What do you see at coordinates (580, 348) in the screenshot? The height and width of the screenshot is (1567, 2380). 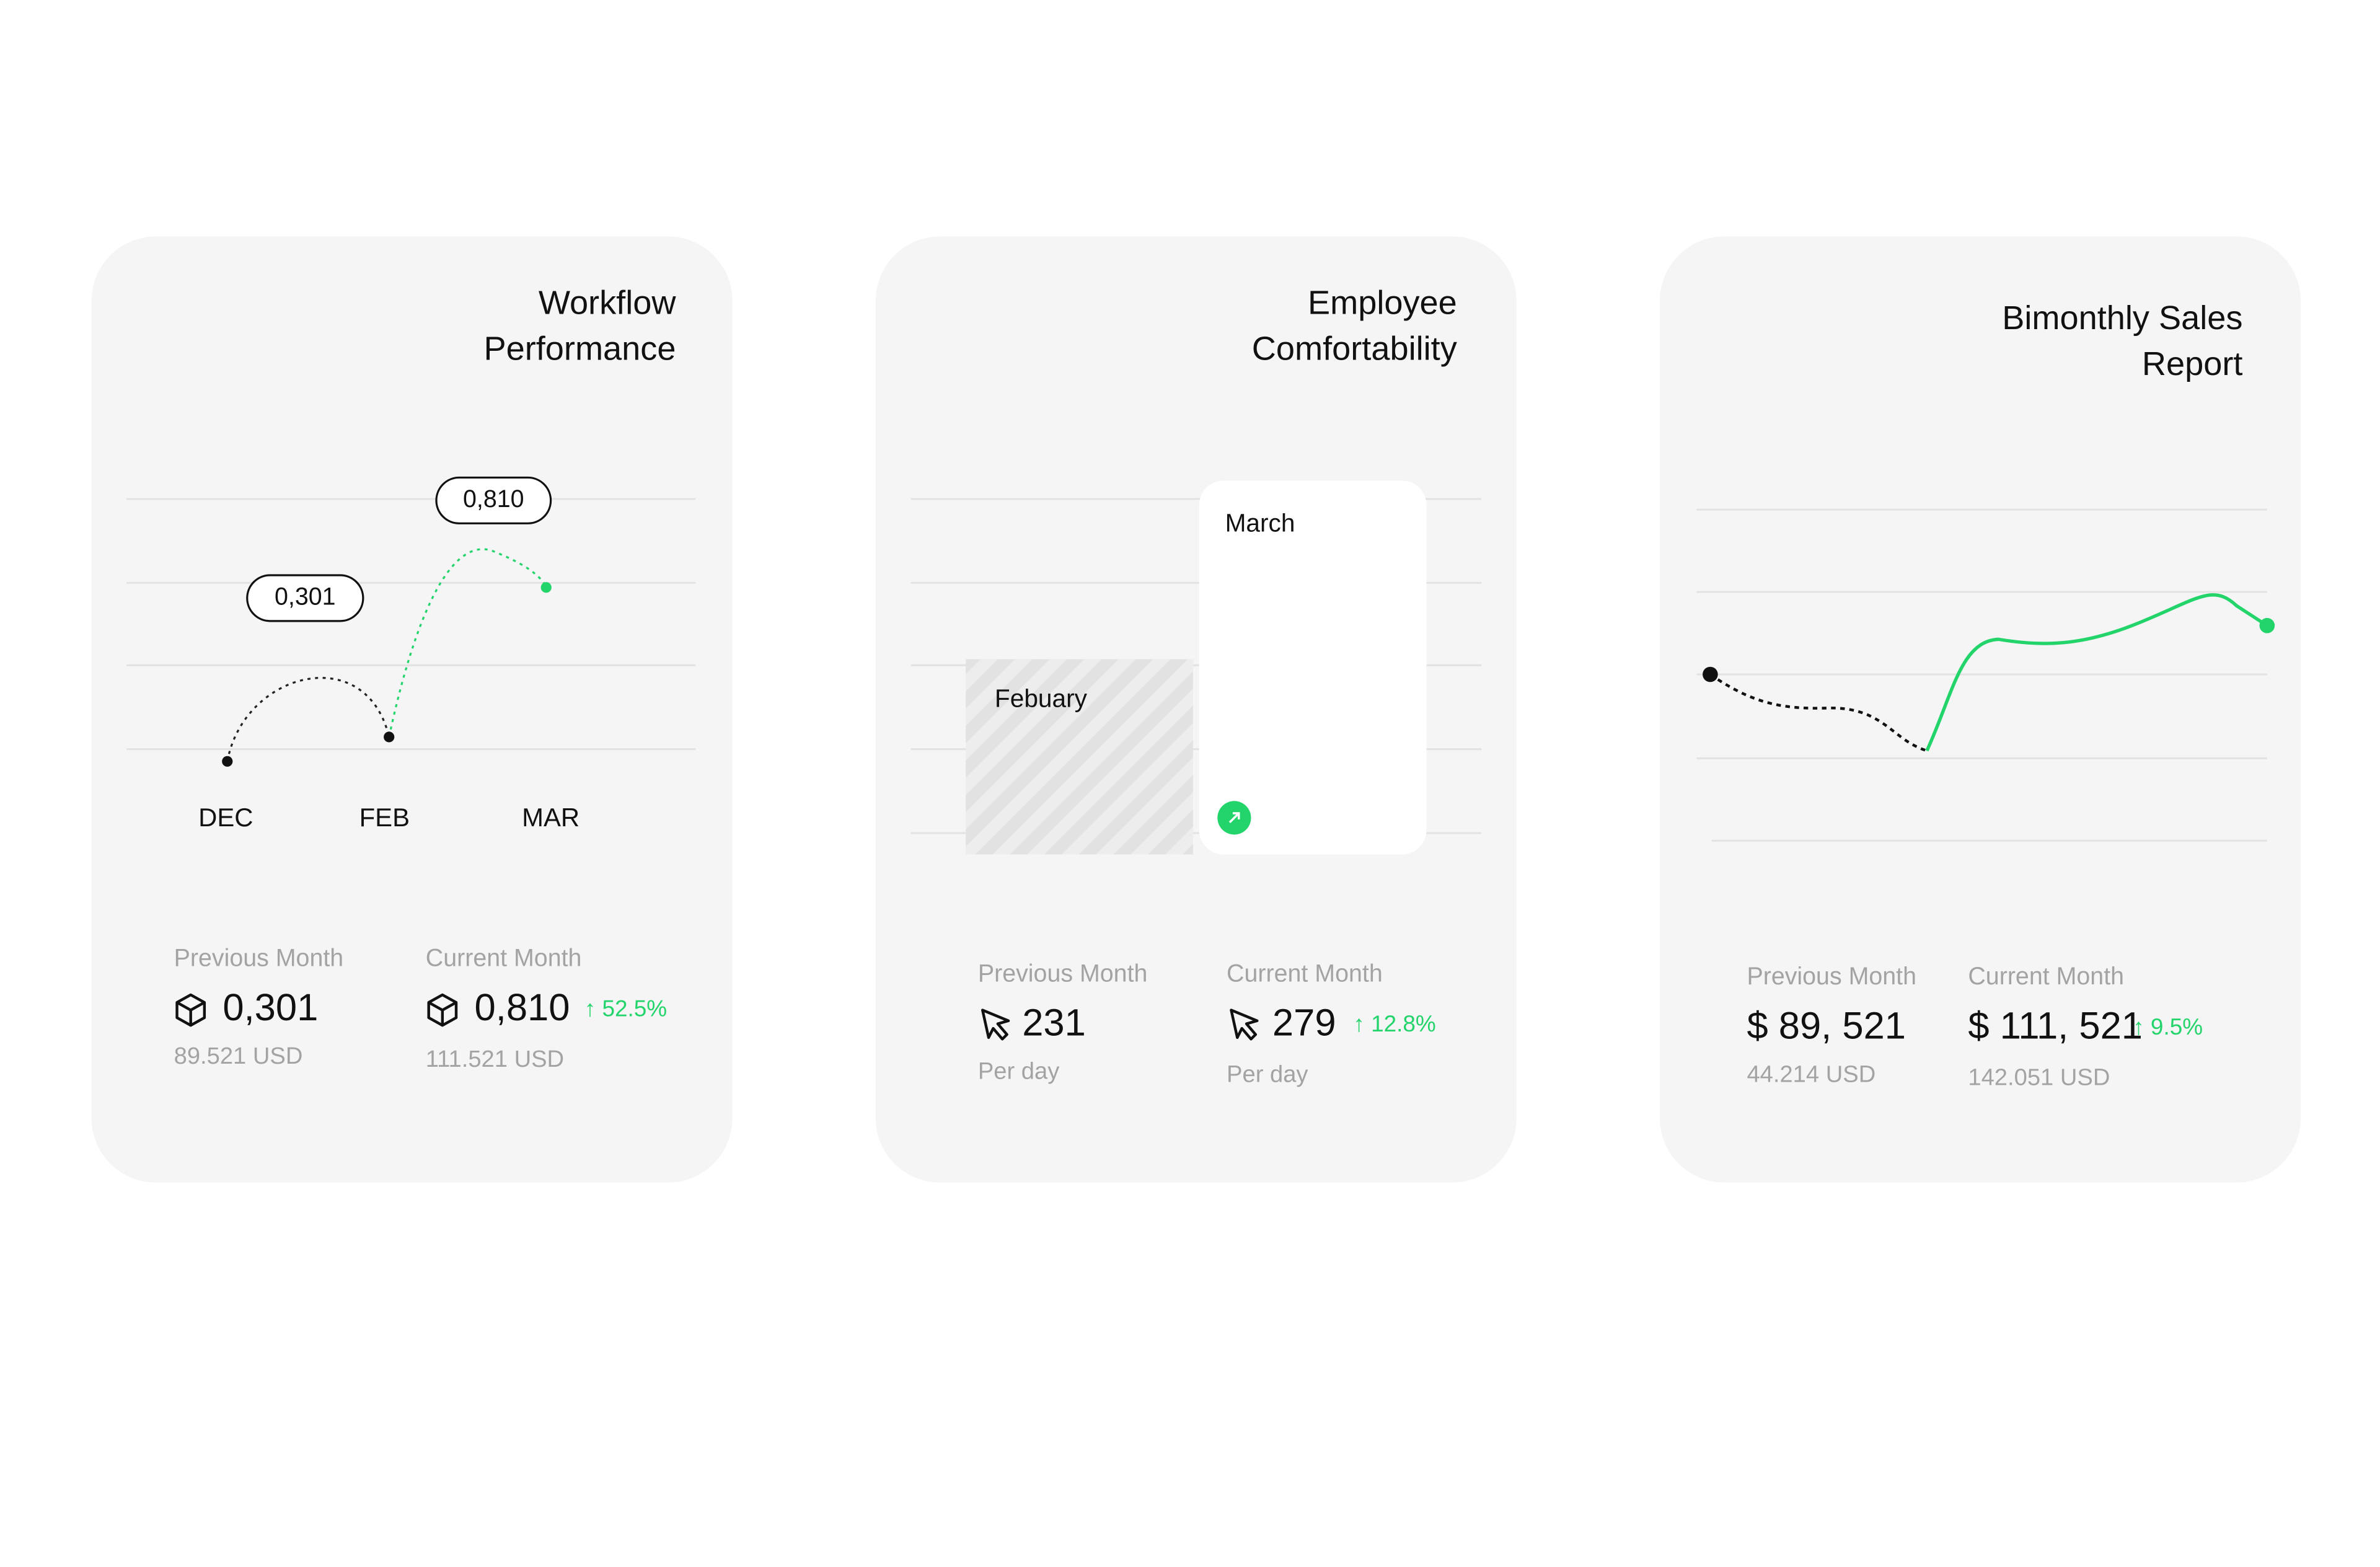 I see `card-title: Performance` at bounding box center [580, 348].